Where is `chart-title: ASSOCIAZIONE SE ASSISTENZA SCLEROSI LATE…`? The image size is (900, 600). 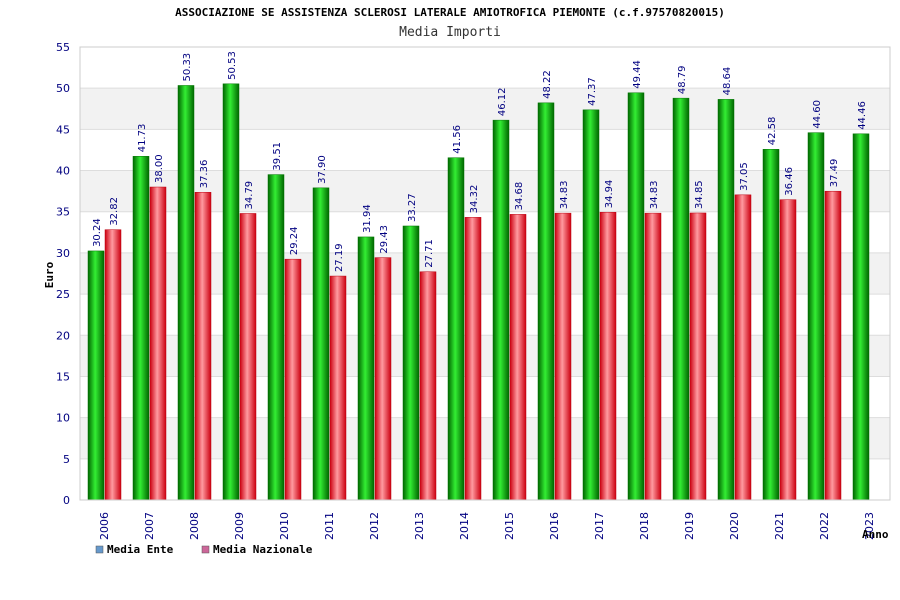 chart-title: ASSOCIAZIONE SE ASSISTENZA SCLEROSI LATE… is located at coordinates (450, 12).